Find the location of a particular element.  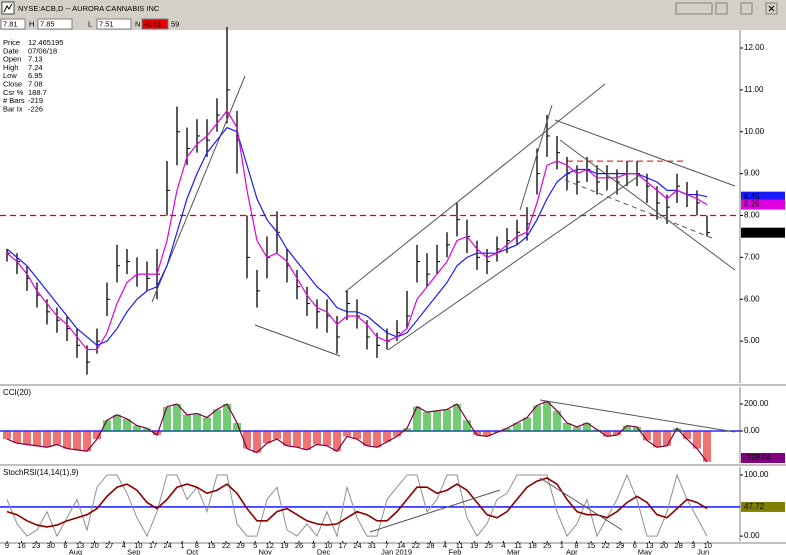

x-tick-label: 30 is located at coordinates (51, 545).